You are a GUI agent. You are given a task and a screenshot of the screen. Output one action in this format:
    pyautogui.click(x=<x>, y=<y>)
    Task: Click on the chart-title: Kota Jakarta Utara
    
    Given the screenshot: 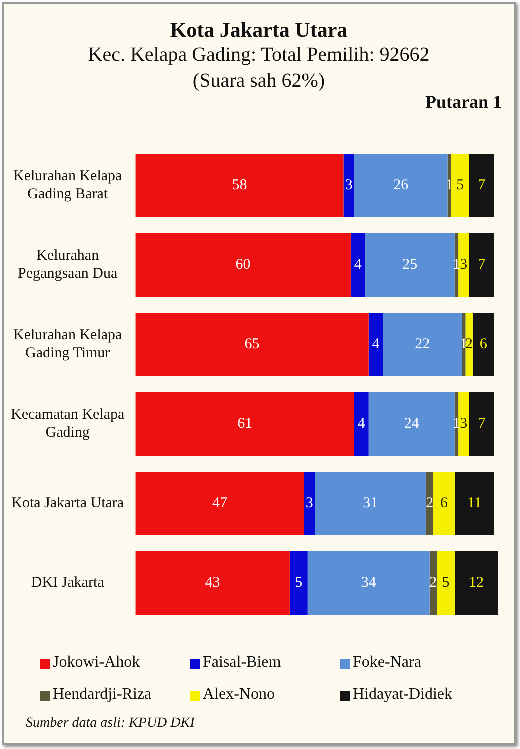 What is the action you would take?
    pyautogui.click(x=259, y=30)
    